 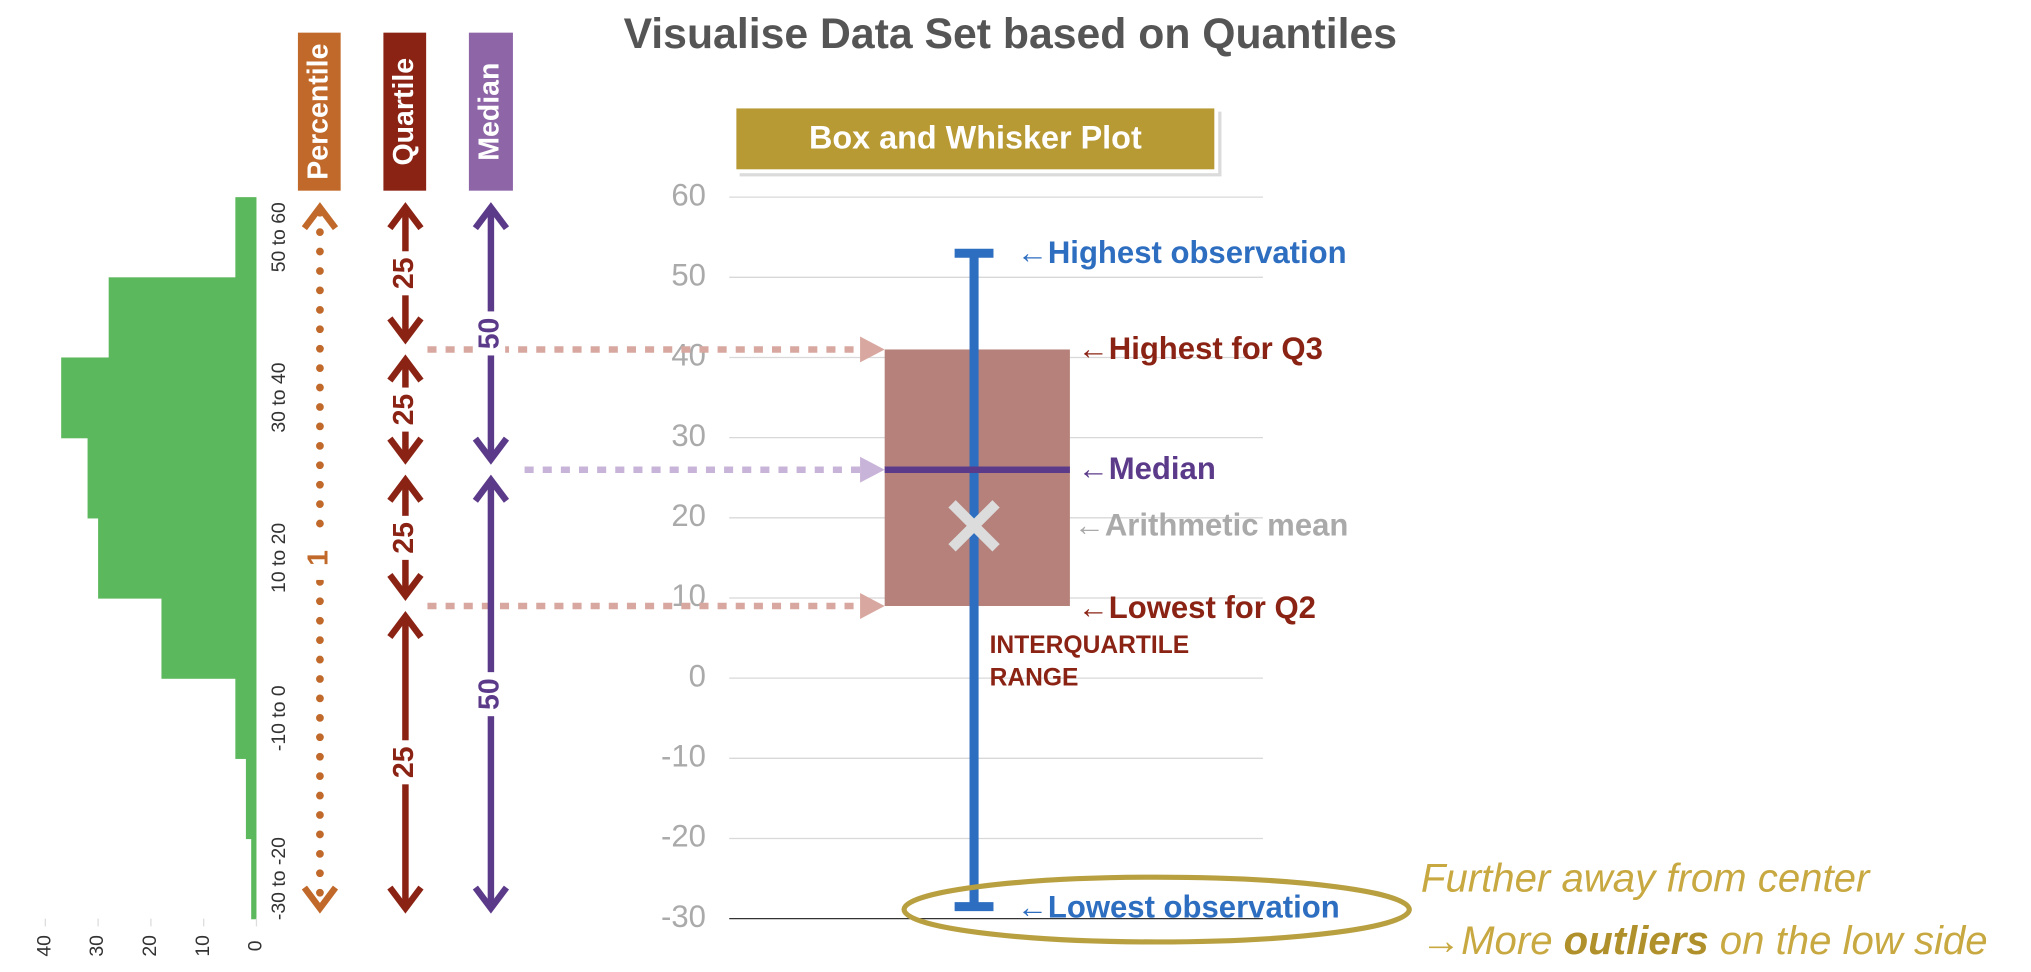 What do you see at coordinates (1182, 252) in the screenshot?
I see `annotation: ←Highest observation` at bounding box center [1182, 252].